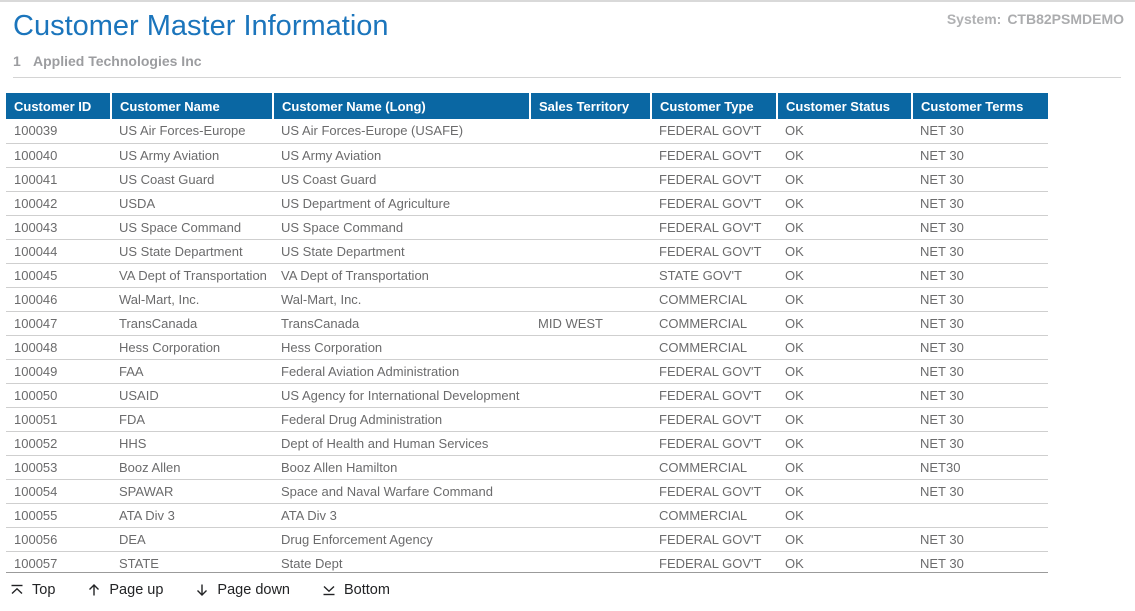 The image size is (1135, 611). Describe the element at coordinates (980, 467) in the screenshot. I see `cell-customer-terms: NET30` at that location.